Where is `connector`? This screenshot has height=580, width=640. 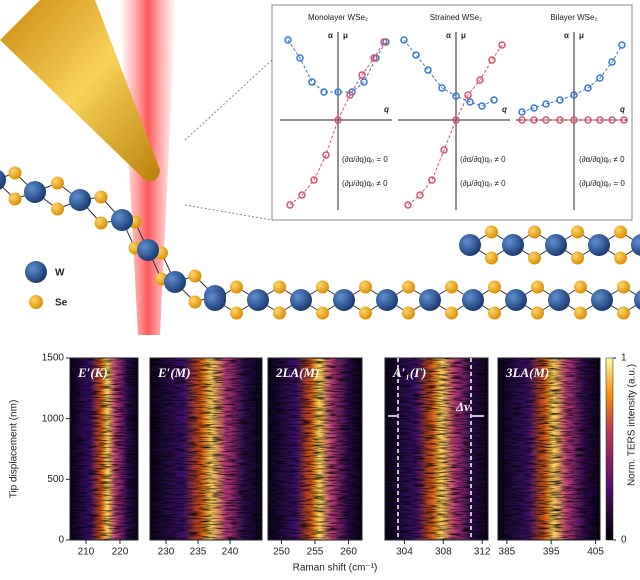
connector is located at coordinates (228, 212).